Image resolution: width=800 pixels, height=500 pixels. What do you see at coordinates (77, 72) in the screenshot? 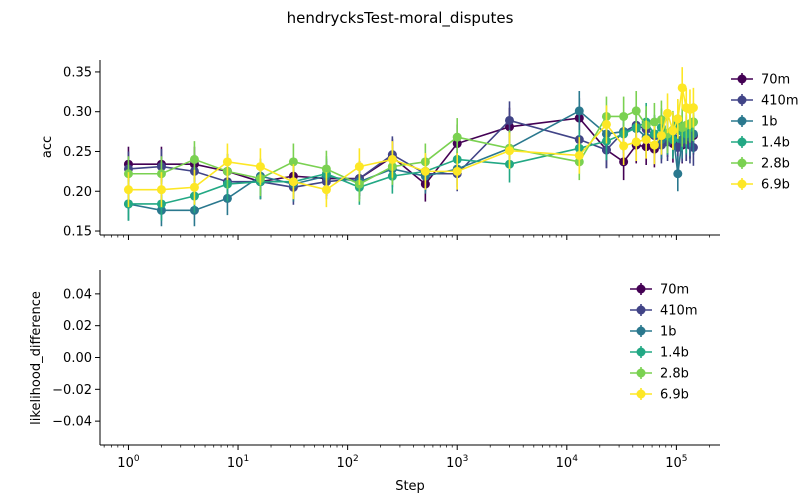
I see `acc-y-tick-label: 0.35` at bounding box center [77, 72].